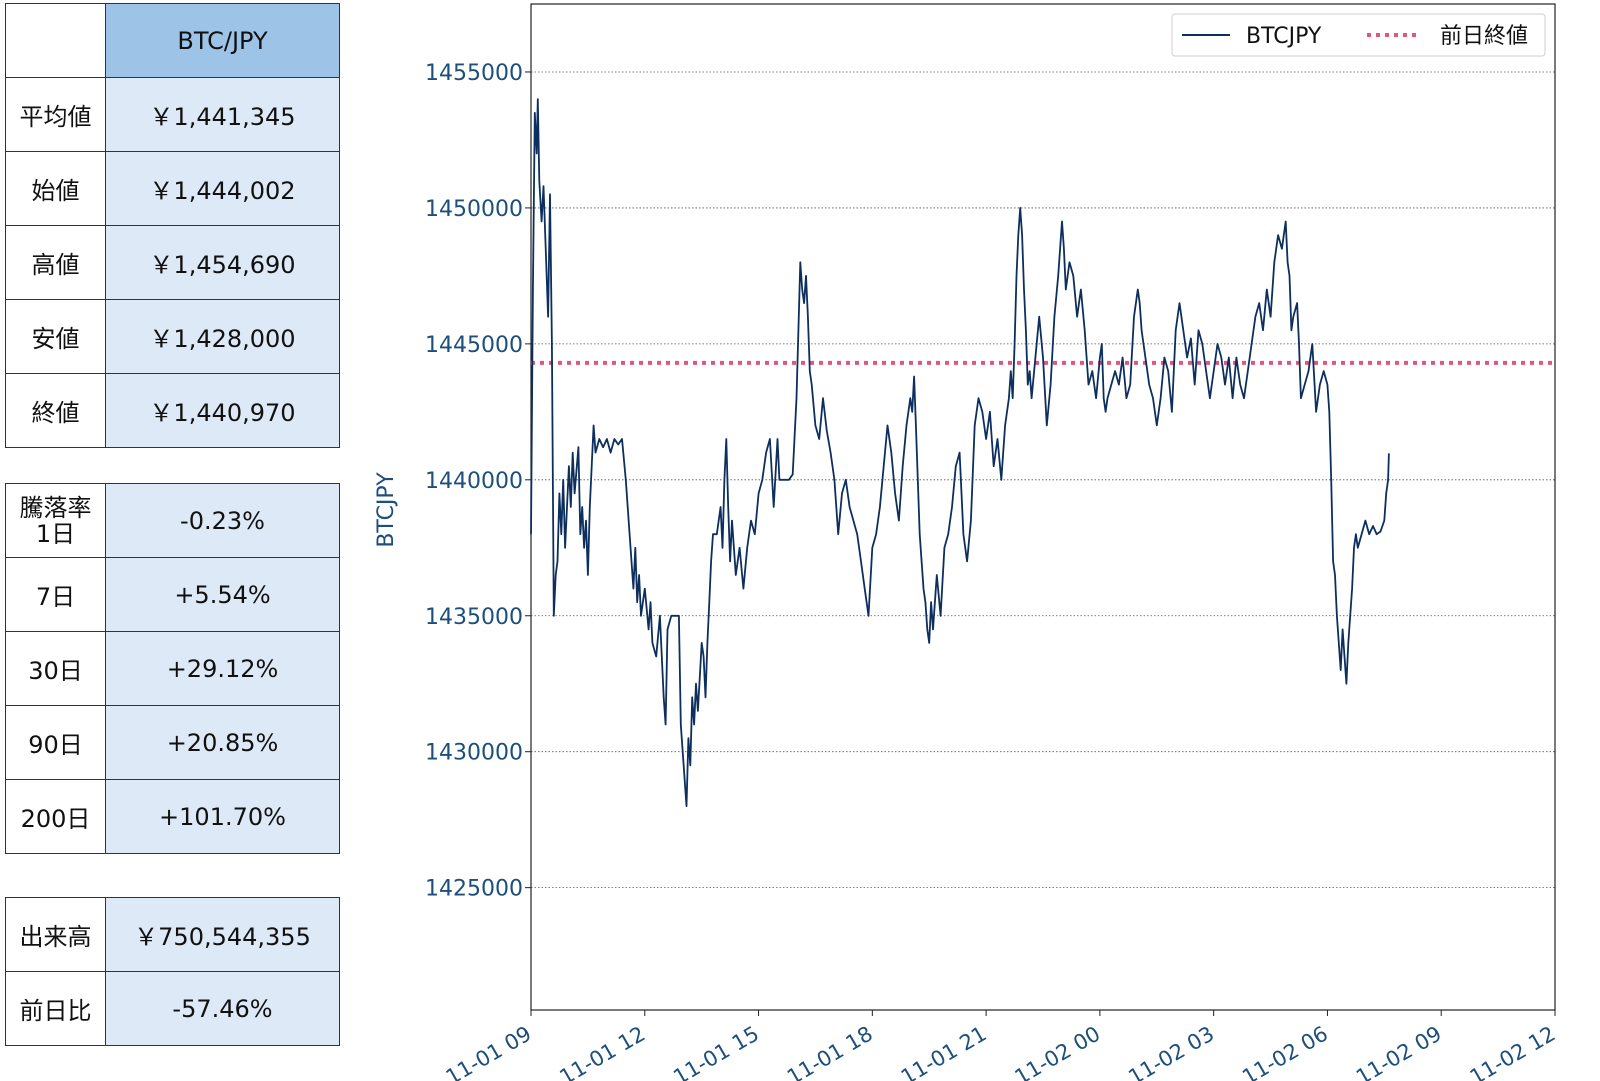  Describe the element at coordinates (222, 816) in the screenshot. I see `change-value: +101.70%` at that location.